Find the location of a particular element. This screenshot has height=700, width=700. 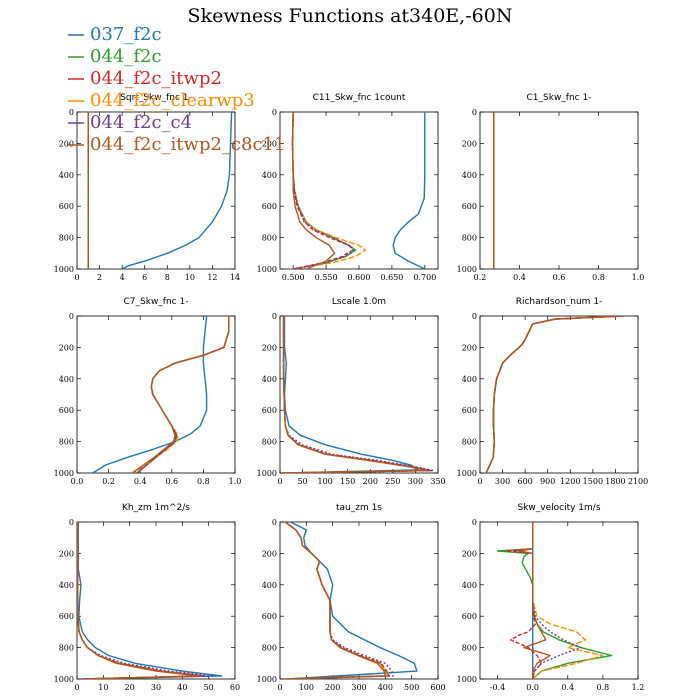

x-tick-label: 350 is located at coordinates (437, 481).